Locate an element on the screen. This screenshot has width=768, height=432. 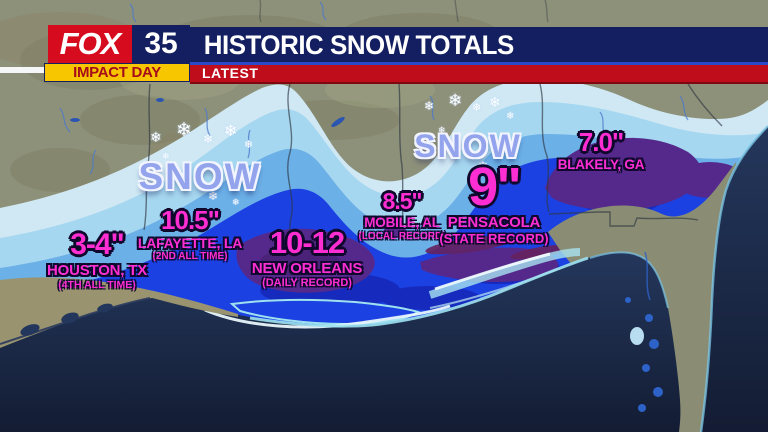
snow-amount: 10.5" is located at coordinates (190, 220).